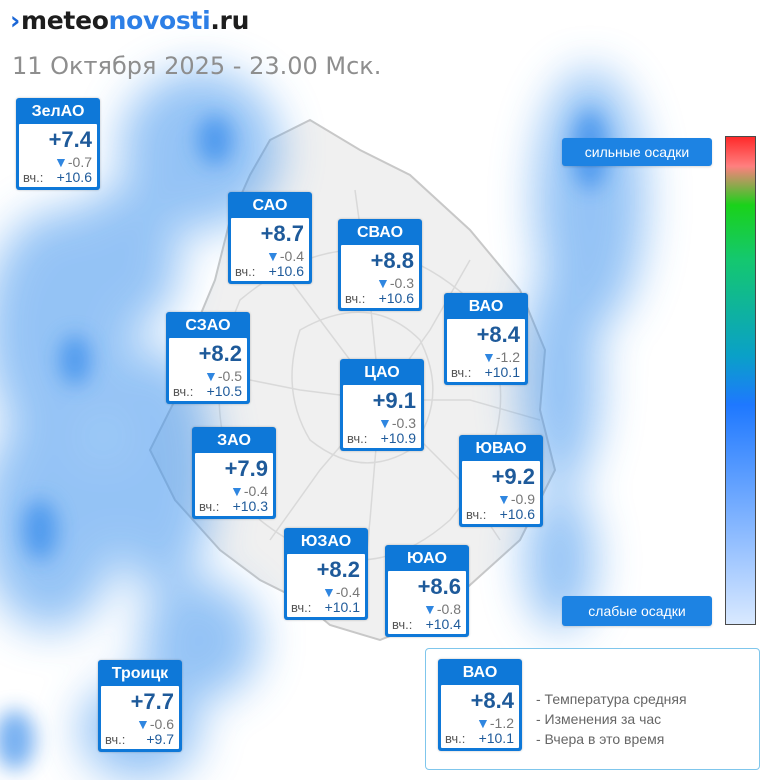 This screenshot has width=780, height=780. What do you see at coordinates (161, 724) in the screenshot?
I see `district-change: -0.6` at bounding box center [161, 724].